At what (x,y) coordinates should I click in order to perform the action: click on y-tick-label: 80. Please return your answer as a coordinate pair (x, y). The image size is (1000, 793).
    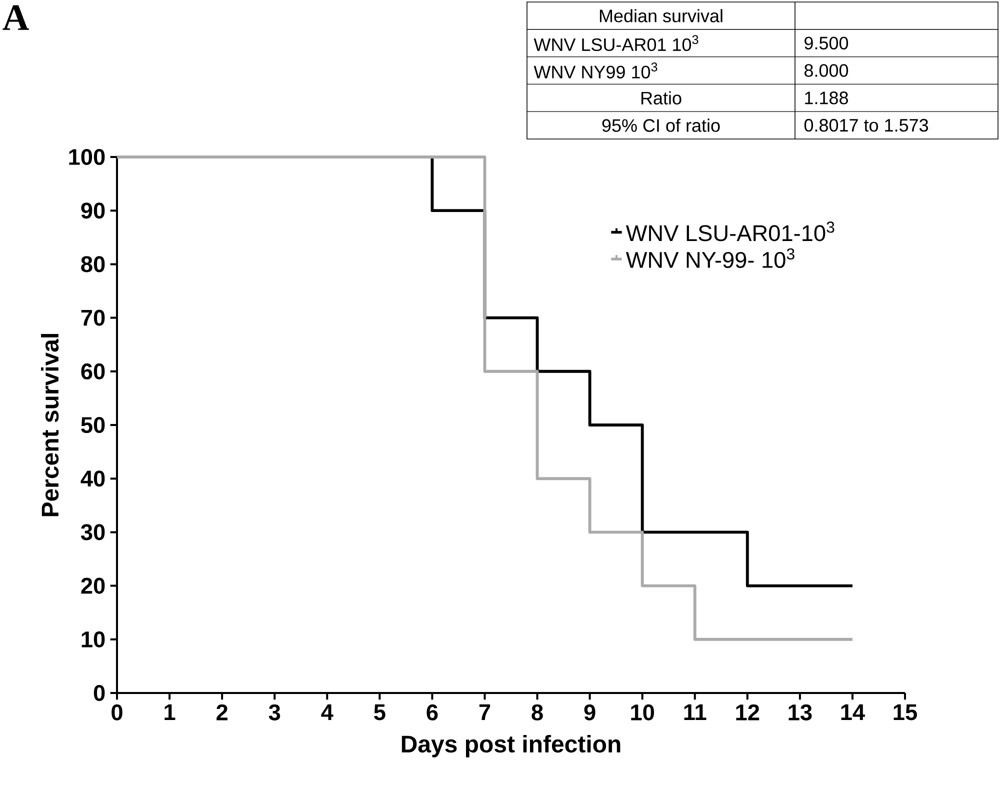
    Looking at the image, I should click on (93, 264).